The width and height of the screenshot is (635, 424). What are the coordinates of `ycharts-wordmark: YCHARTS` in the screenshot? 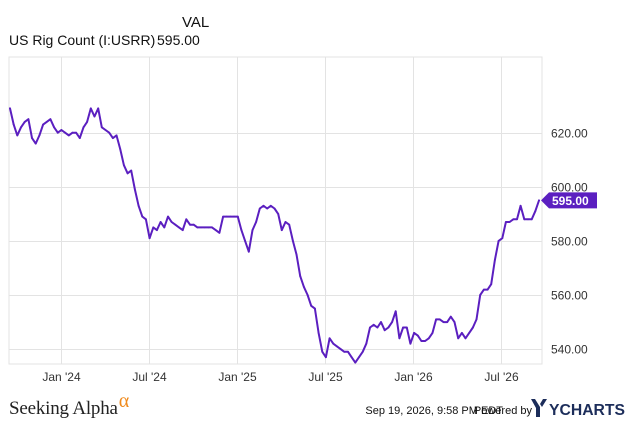 It's located at (587, 410).